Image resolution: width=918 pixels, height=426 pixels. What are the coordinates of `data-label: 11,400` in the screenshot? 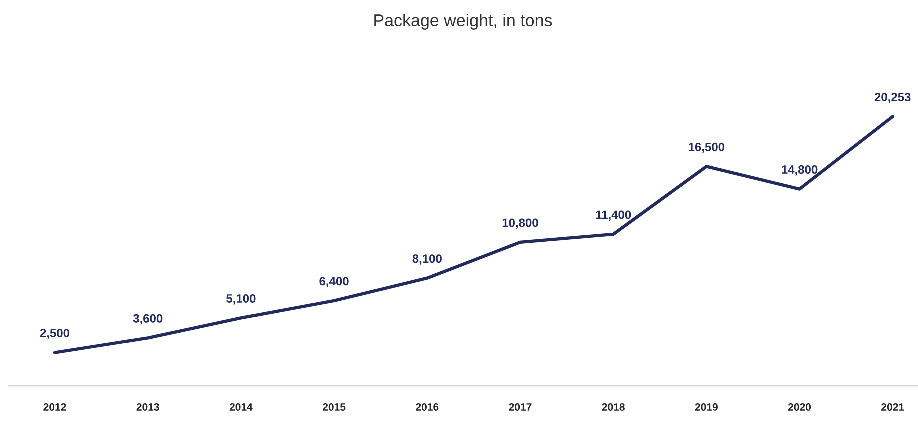 It's located at (614, 215).